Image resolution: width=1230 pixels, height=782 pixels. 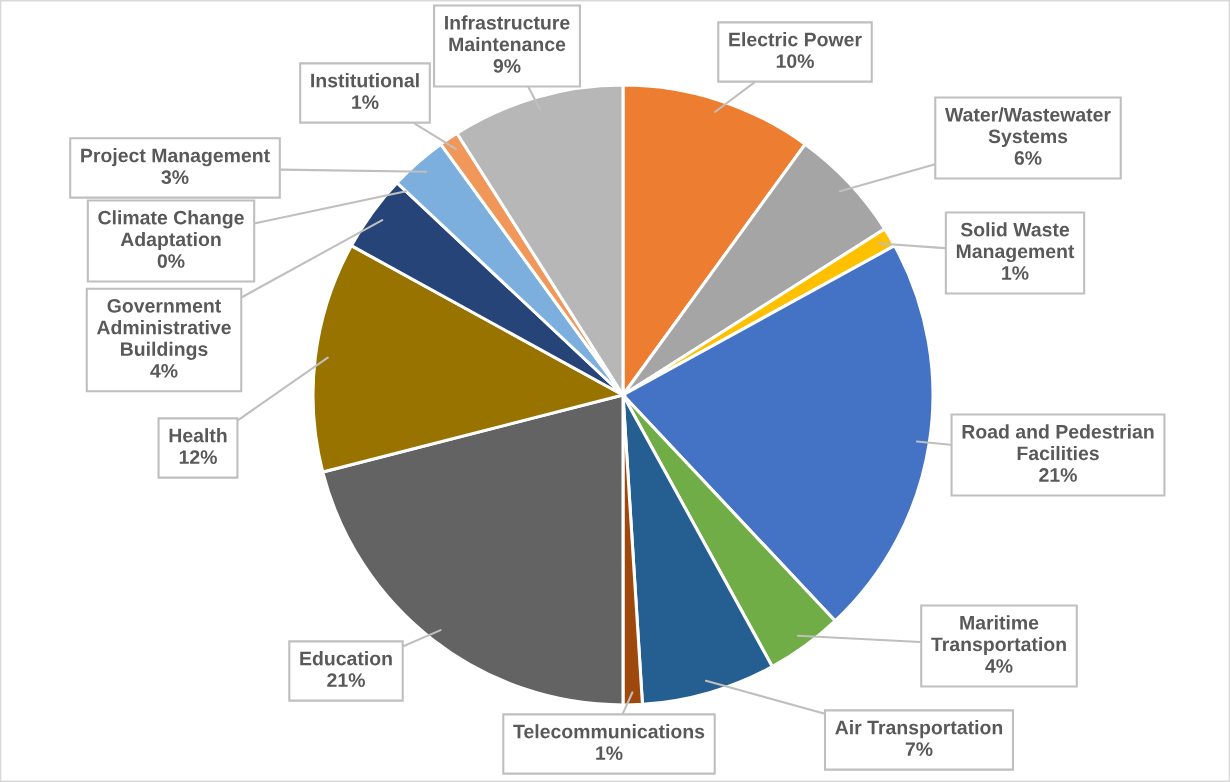 I want to click on data-label: 10%, so click(x=795, y=61).